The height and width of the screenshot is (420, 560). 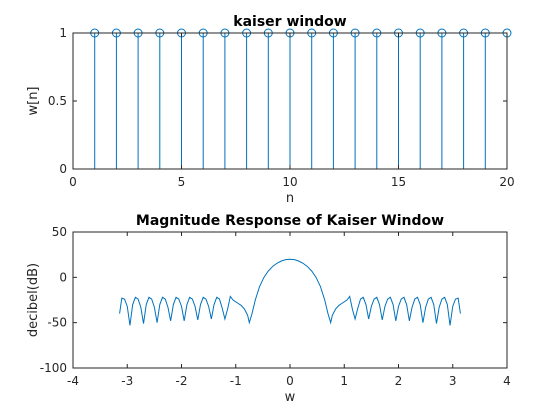 What do you see at coordinates (344, 381) in the screenshot?
I see `x-tick-label: 1` at bounding box center [344, 381].